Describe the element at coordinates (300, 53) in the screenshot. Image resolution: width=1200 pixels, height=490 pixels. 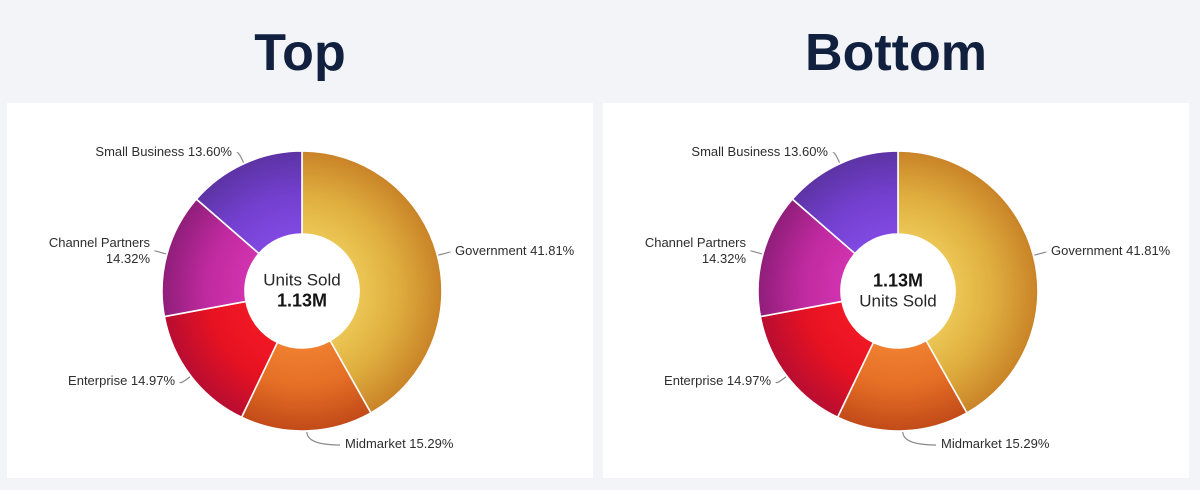
I see `chart-title-top: Top` at that location.